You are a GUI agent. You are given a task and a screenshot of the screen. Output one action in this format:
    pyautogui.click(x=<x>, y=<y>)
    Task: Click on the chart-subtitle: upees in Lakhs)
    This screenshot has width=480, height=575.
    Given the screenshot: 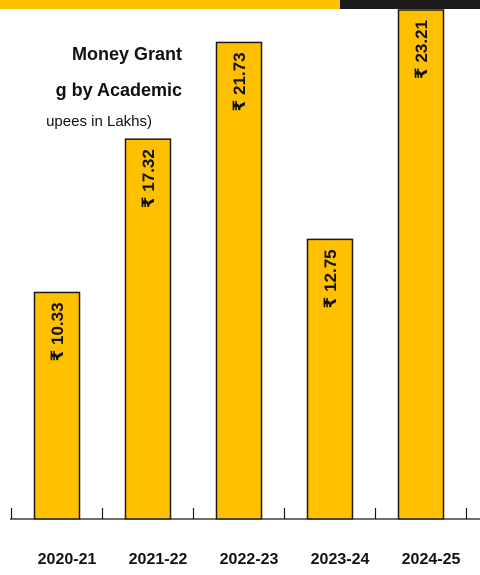 What is the action you would take?
    pyautogui.click(x=99, y=121)
    